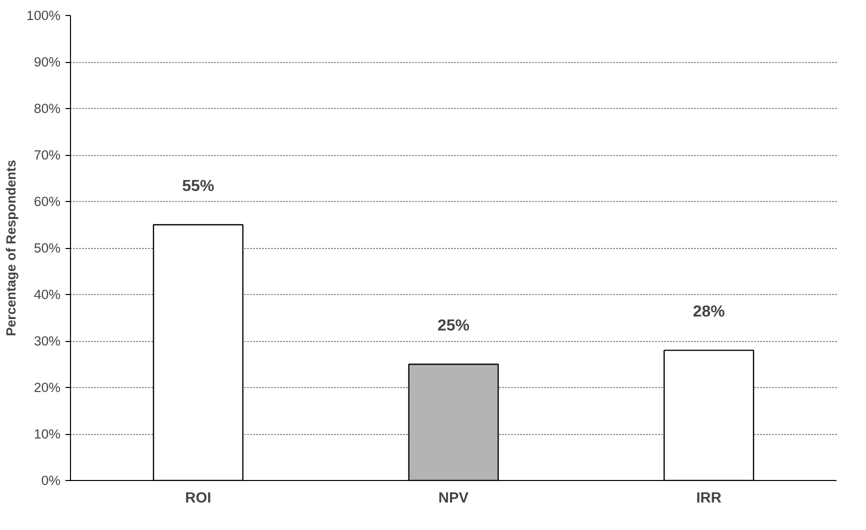  What do you see at coordinates (47, 434) in the screenshot?
I see `y-tick-label: 10%` at bounding box center [47, 434].